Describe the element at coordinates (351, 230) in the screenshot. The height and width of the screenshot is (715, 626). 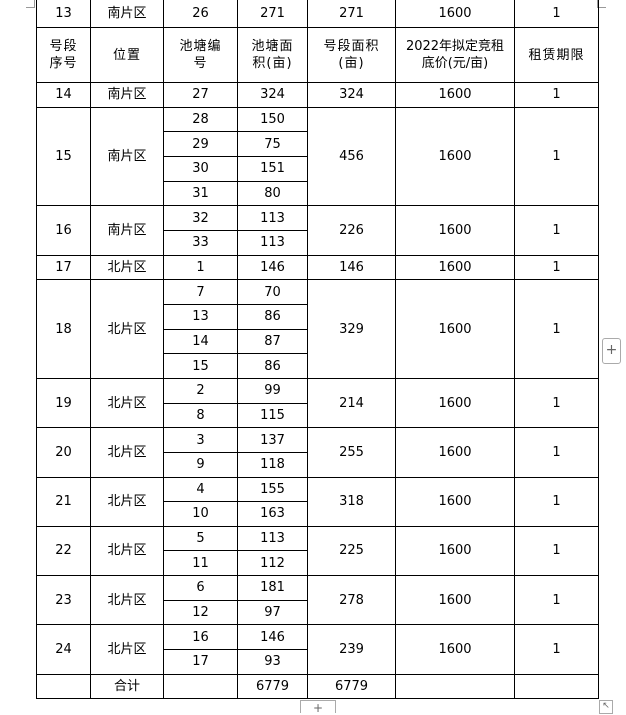
I see `segment-area-cell: 226` at that location.